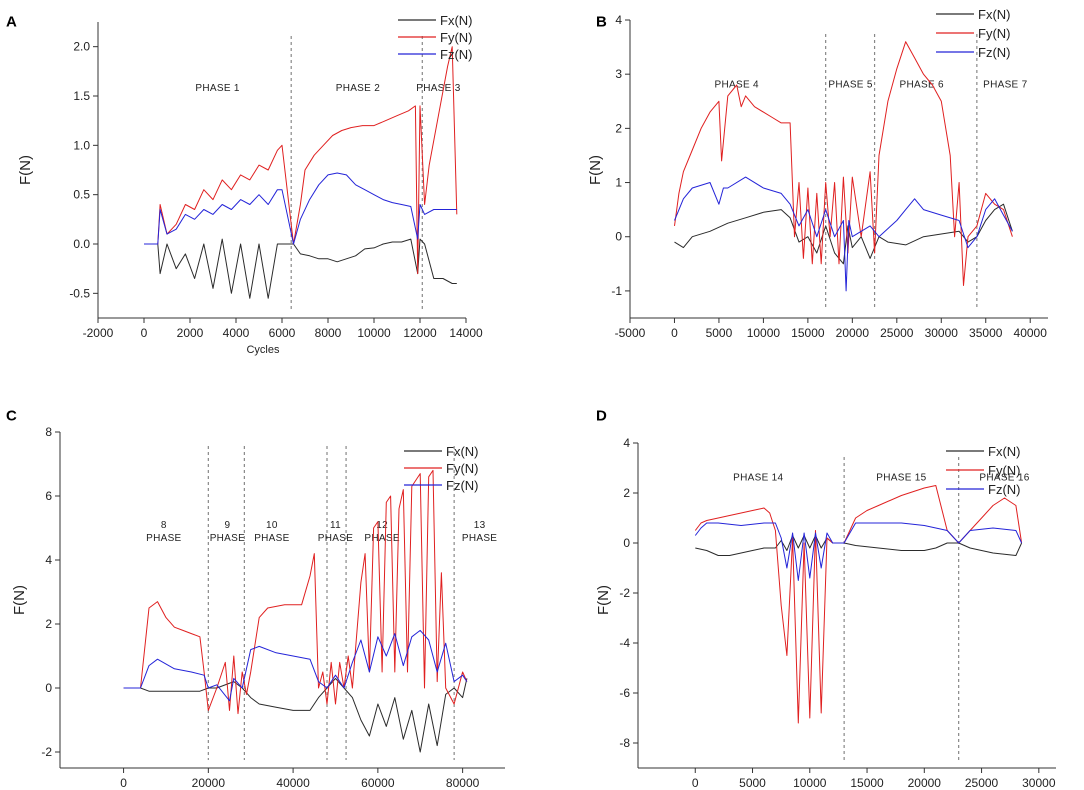 This screenshot has width=1084, height=790. I want to click on y-tick-label: -4, so click(624, 643).